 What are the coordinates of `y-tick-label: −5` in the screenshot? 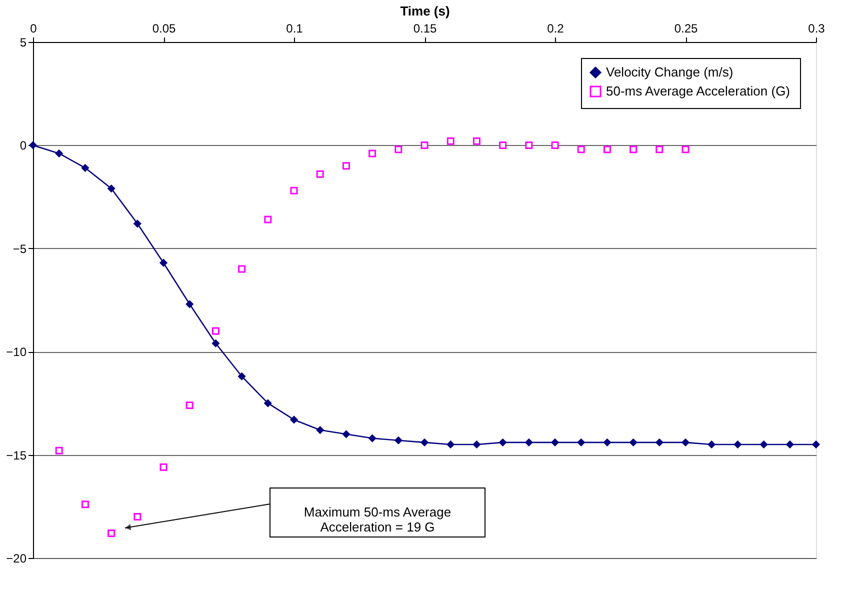 It's located at (19, 249).